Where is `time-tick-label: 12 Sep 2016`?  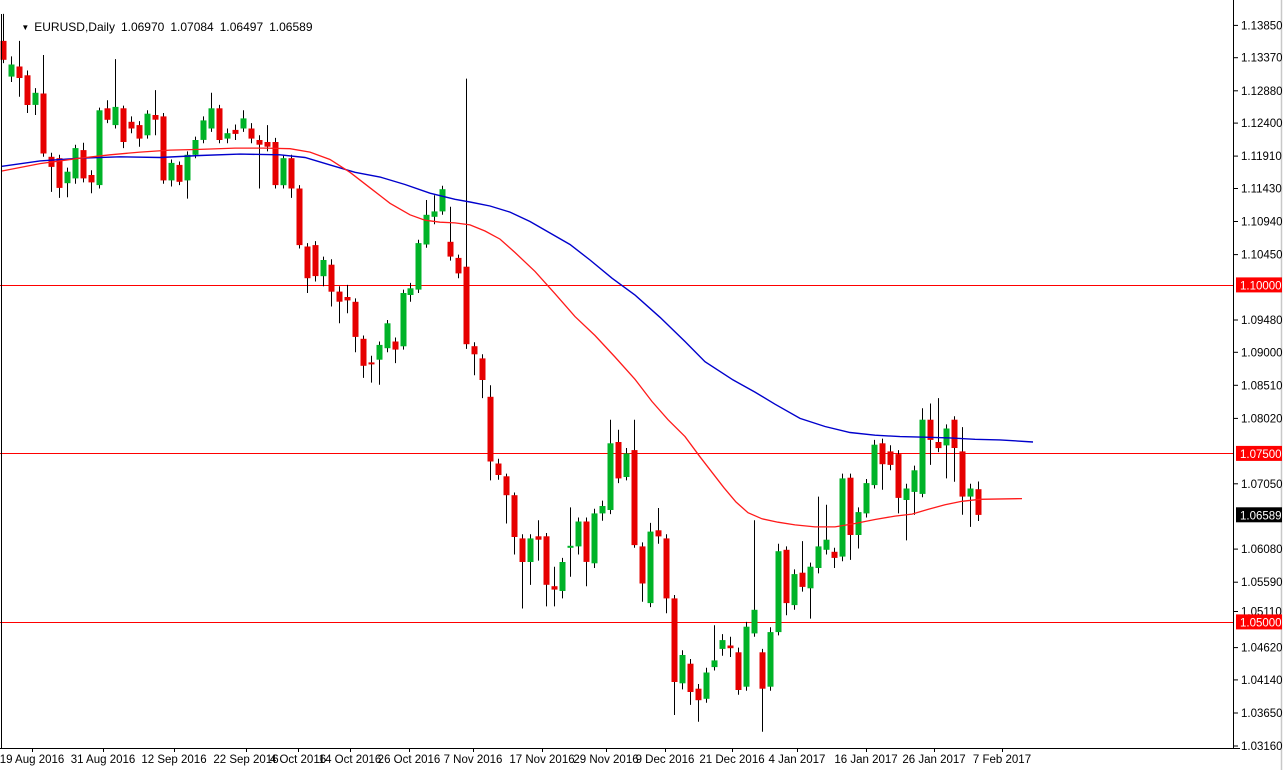 time-tick-label: 12 Sep 2016 is located at coordinates (173, 760).